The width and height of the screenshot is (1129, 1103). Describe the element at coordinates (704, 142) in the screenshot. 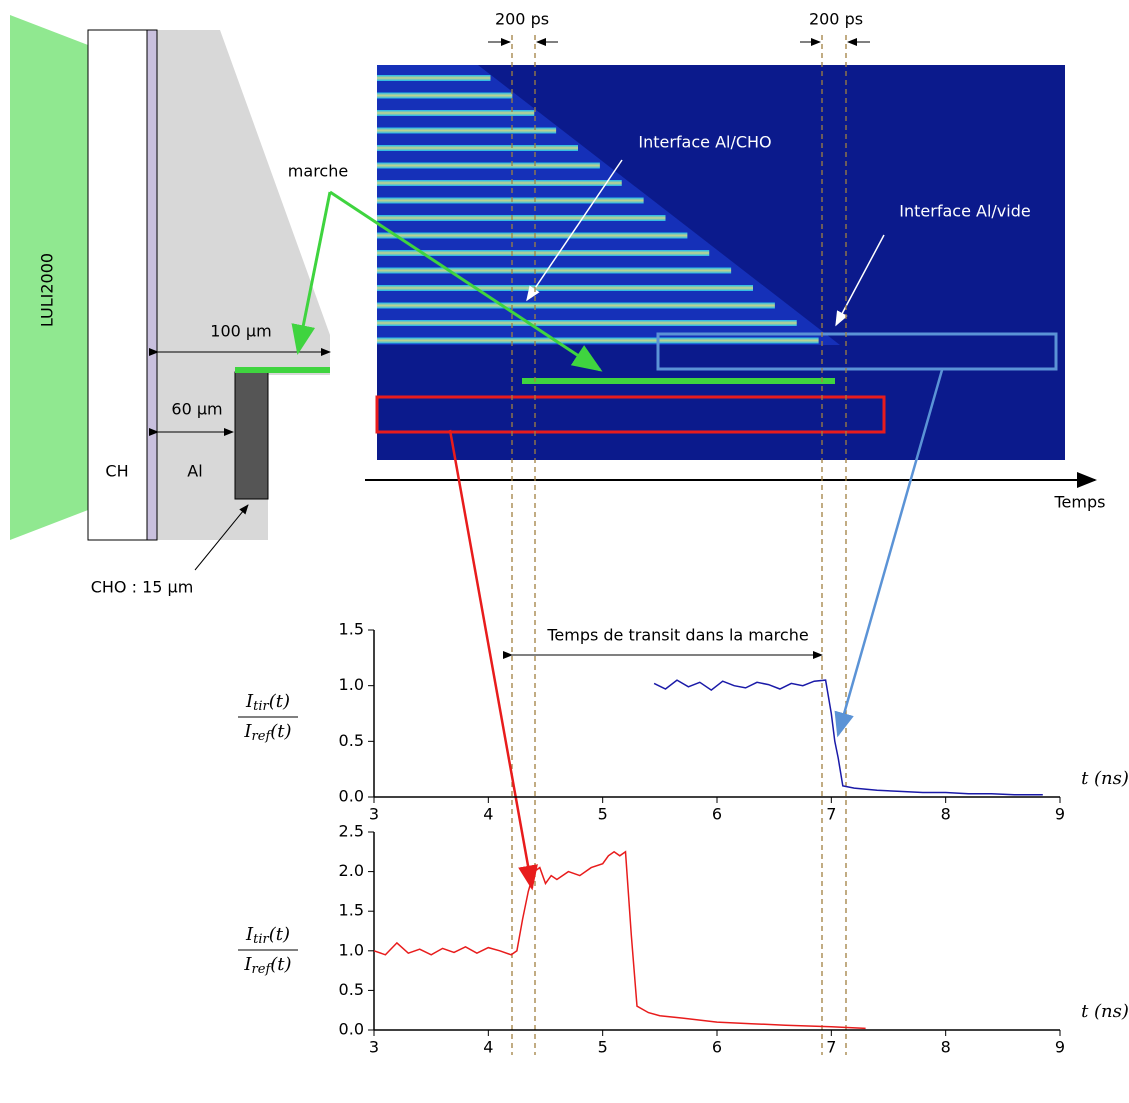

I see `iface-cho-label: Interface Al/CHO` at that location.